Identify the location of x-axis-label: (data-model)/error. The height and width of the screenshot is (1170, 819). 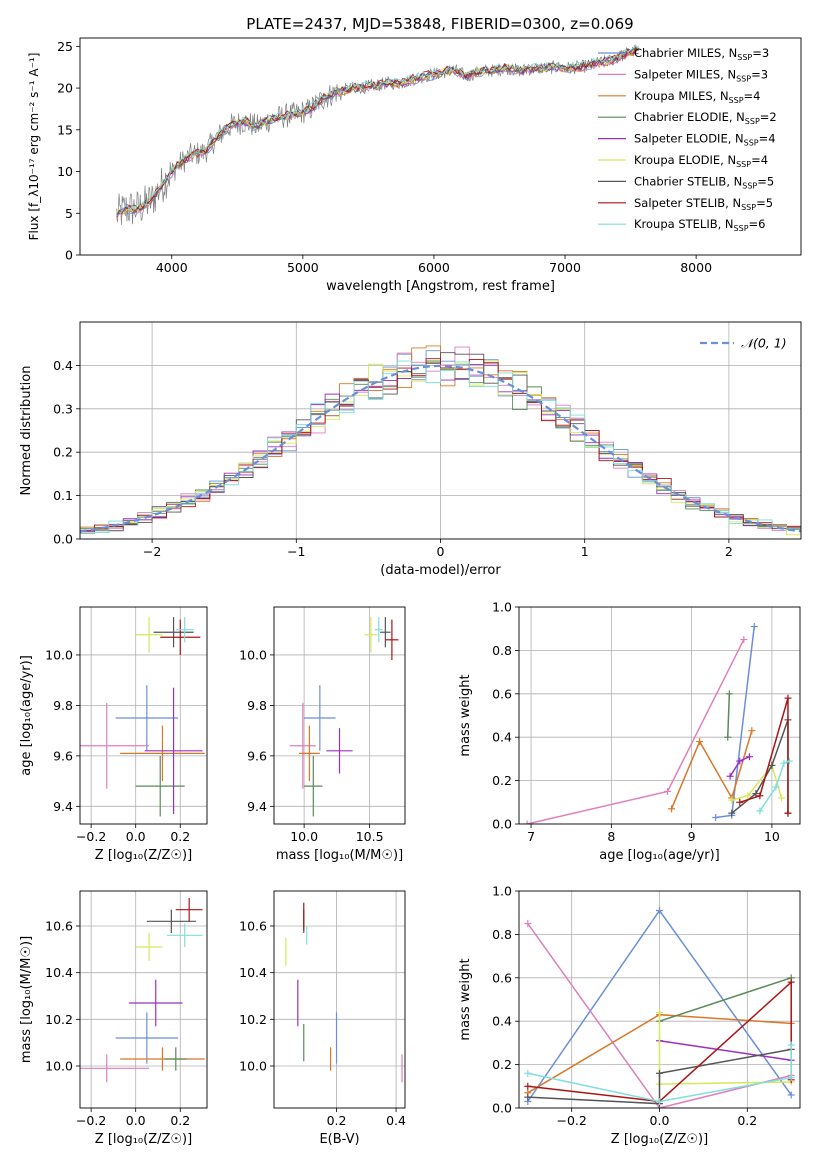
(440, 570).